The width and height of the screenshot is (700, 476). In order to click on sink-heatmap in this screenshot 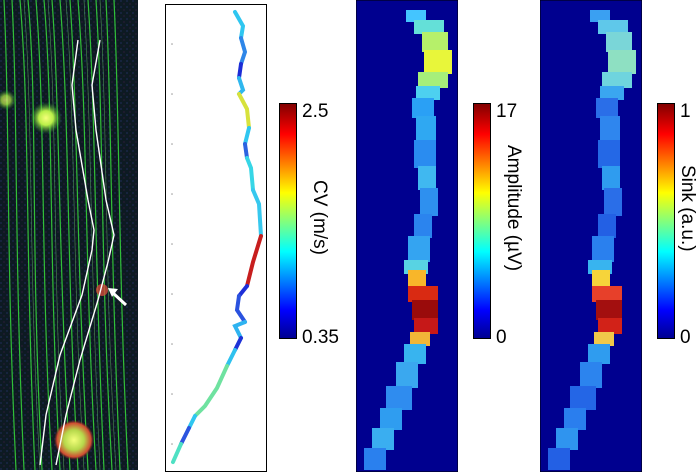, I will do `click(591, 236)`.